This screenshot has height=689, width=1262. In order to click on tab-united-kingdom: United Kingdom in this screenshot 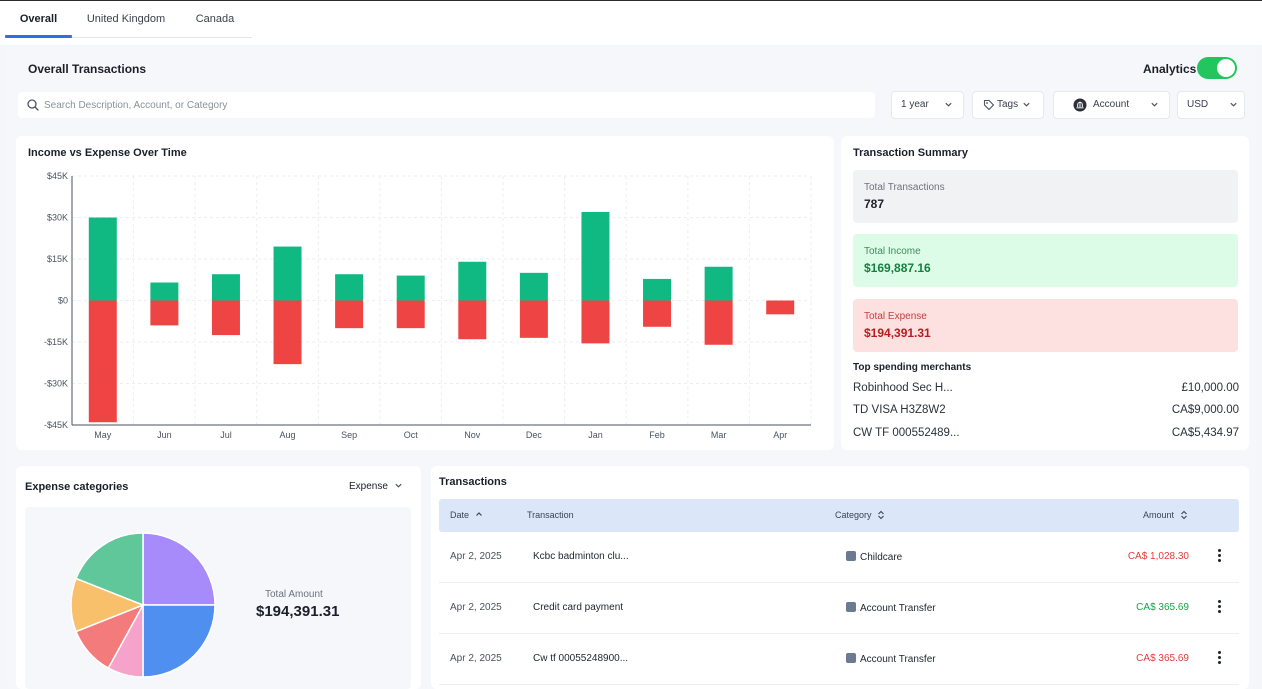, I will do `click(126, 19)`.